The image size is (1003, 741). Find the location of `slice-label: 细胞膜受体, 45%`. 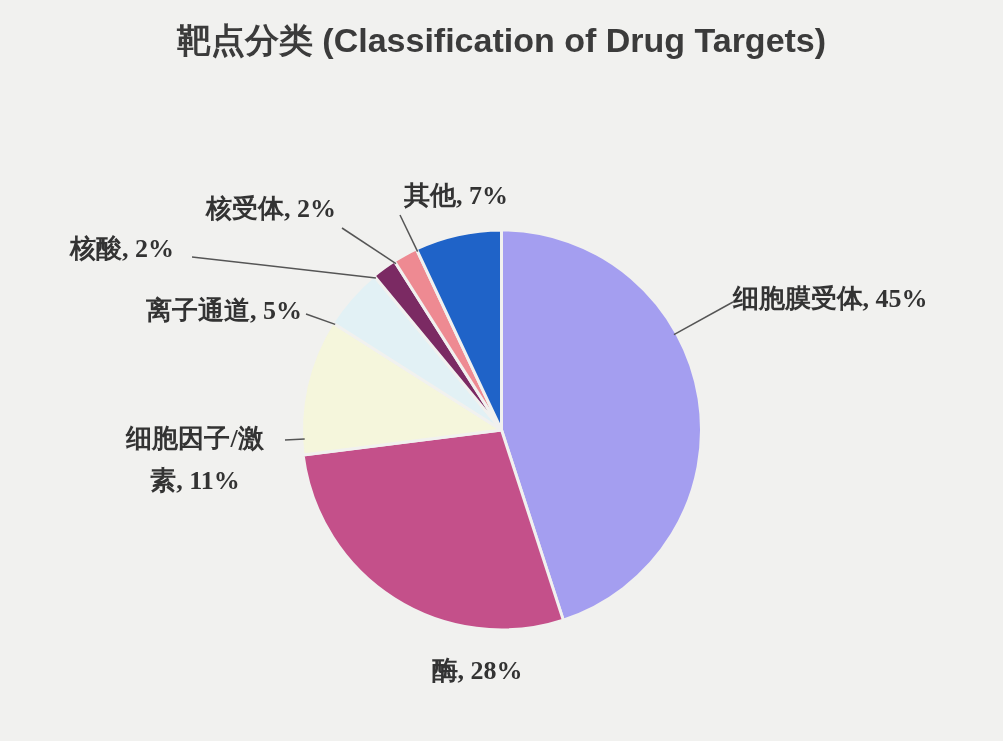

slice-label: 细胞膜受体, 45% is located at coordinates (829, 298).